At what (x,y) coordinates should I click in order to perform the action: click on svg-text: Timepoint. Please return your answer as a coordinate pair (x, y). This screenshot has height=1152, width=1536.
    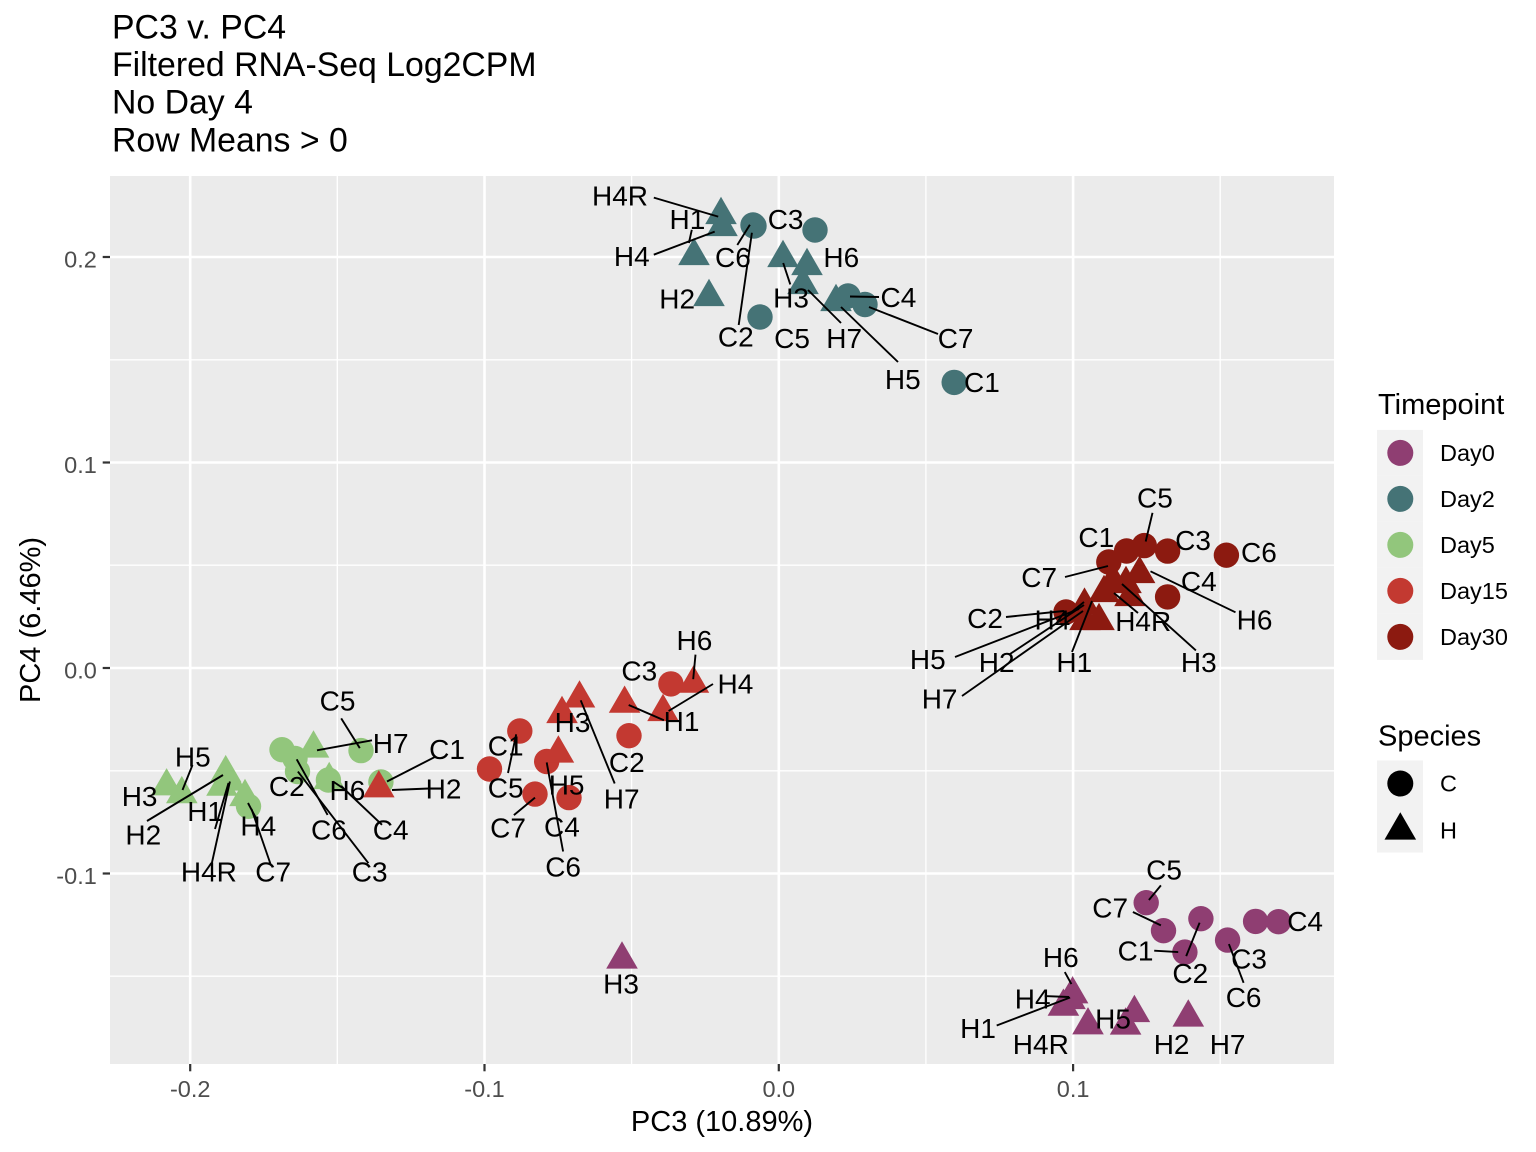
    Looking at the image, I should click on (1441, 405).